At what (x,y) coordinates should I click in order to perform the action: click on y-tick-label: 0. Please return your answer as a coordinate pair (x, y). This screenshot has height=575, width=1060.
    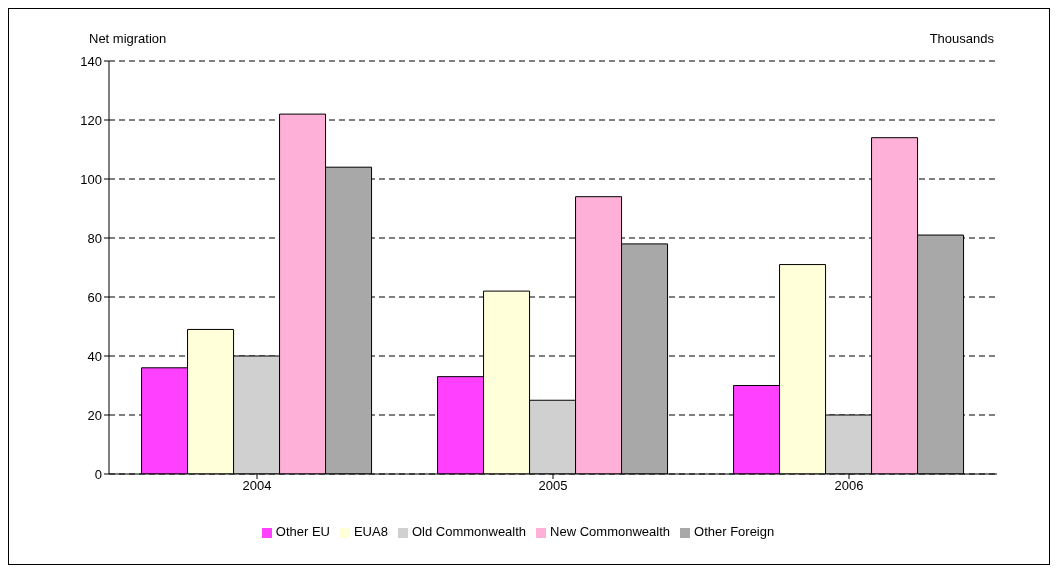
    Looking at the image, I should click on (98, 474).